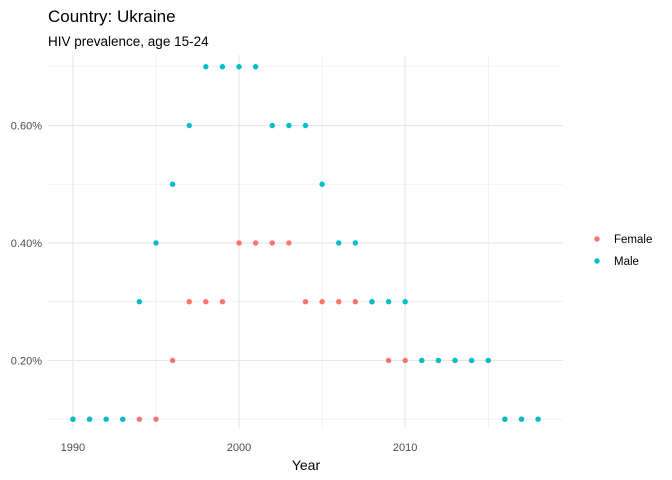 The height and width of the screenshot is (480, 672). Describe the element at coordinates (26, 361) in the screenshot. I see `y-tick-label: 0.20%` at that location.